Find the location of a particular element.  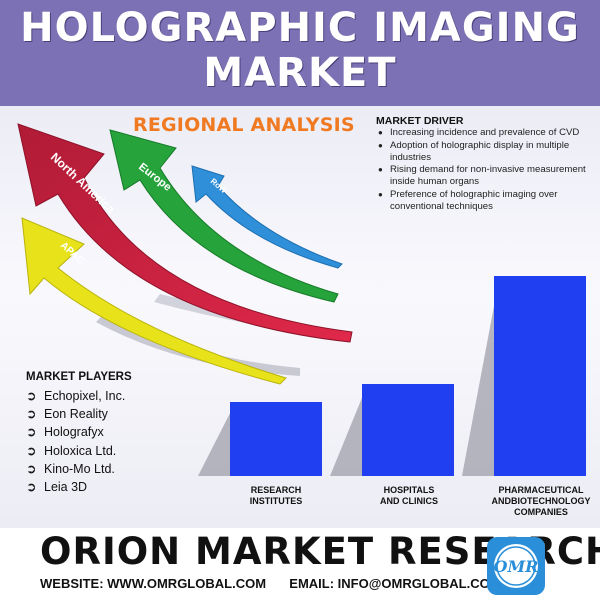

logo-text: OMR is located at coordinates (516, 566).